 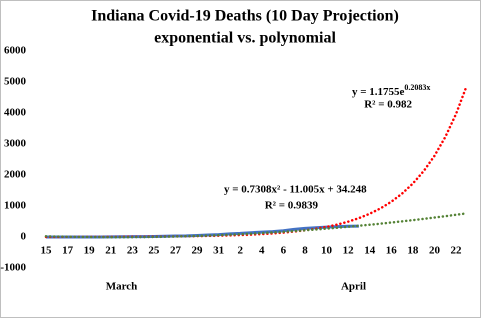 I want to click on x-tick-label: 10, so click(x=327, y=251).